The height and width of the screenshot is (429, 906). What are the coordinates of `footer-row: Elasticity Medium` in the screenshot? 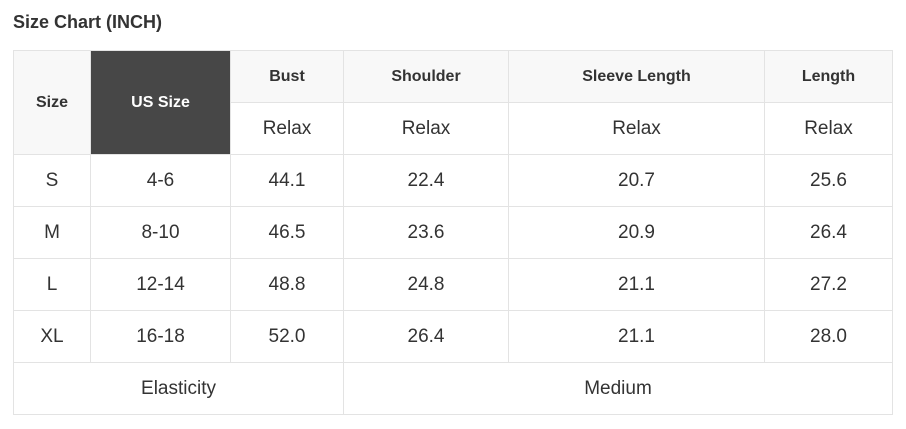 It's located at (453, 388).